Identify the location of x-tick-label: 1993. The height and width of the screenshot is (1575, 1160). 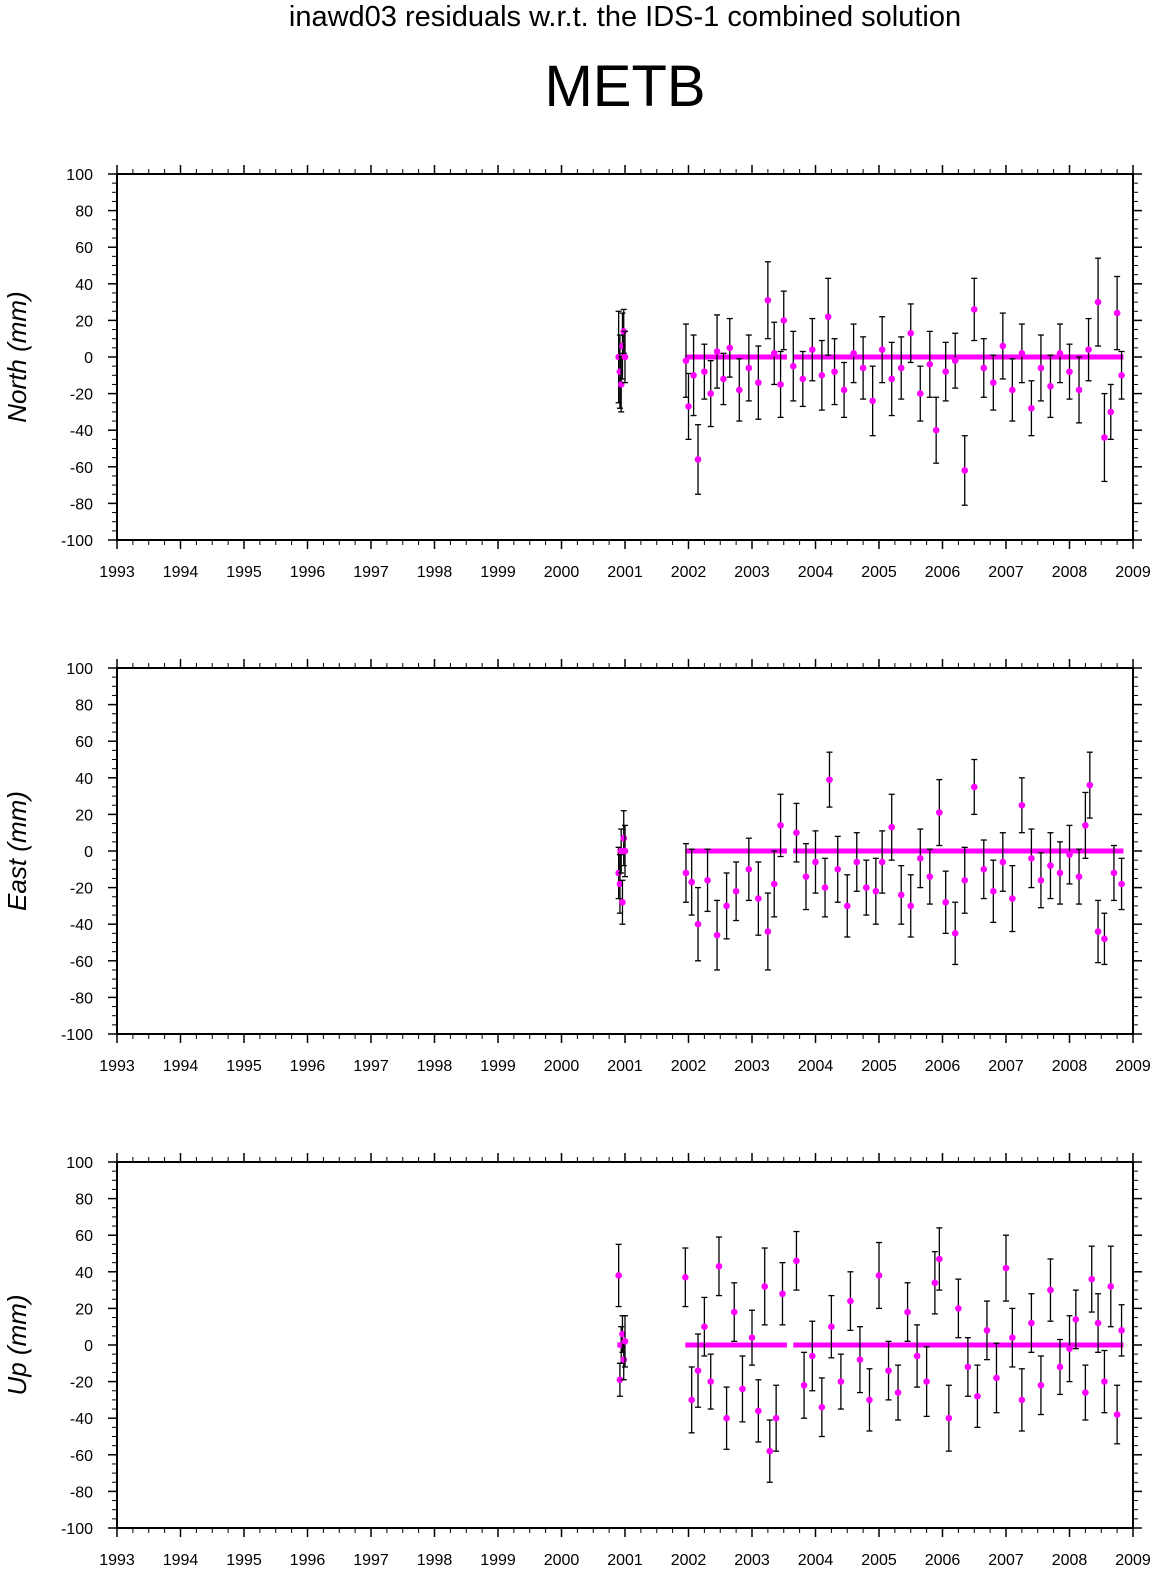
(117, 572).